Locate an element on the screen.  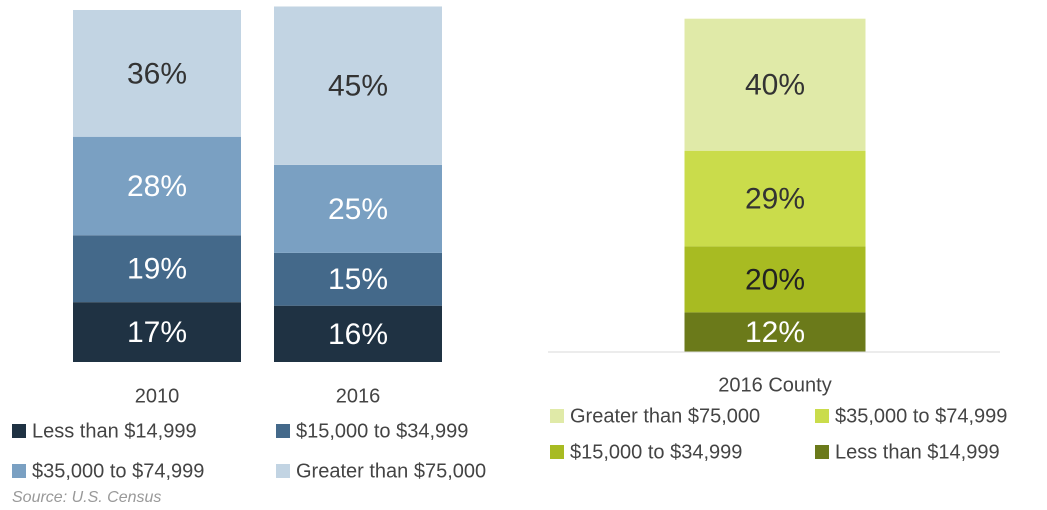
data-label: 29% is located at coordinates (775, 198).